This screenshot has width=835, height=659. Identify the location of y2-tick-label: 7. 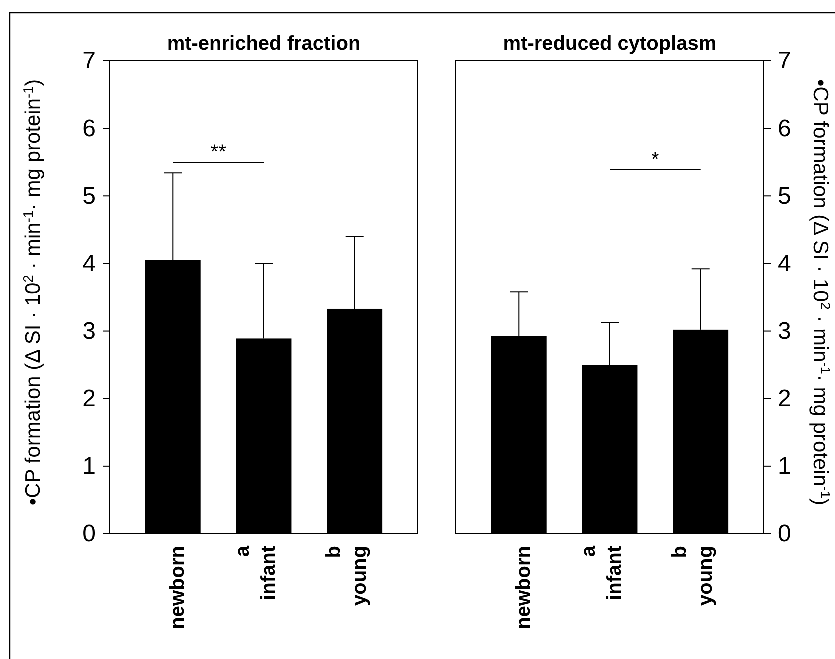
(785, 61).